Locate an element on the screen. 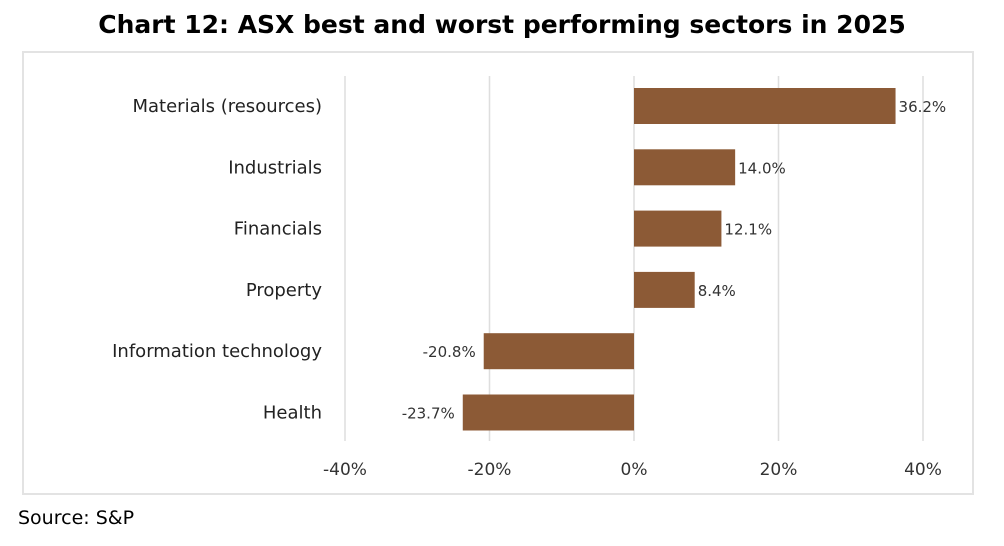 The height and width of the screenshot is (546, 1004). x-tick-label: -20% is located at coordinates (490, 470).